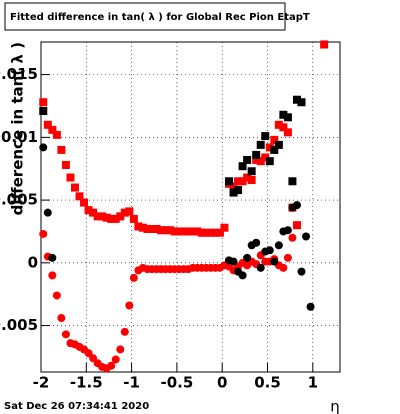  Describe the element at coordinates (33, 262) in the screenshot. I see `y-tick-label: 0` at that location.